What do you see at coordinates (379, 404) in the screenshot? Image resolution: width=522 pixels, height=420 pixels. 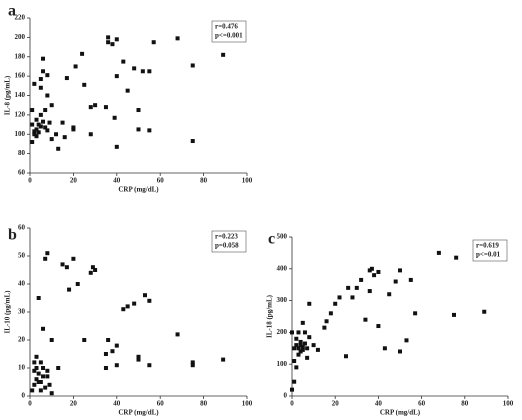 I see `x-tick-label: 40` at bounding box center [379, 404].